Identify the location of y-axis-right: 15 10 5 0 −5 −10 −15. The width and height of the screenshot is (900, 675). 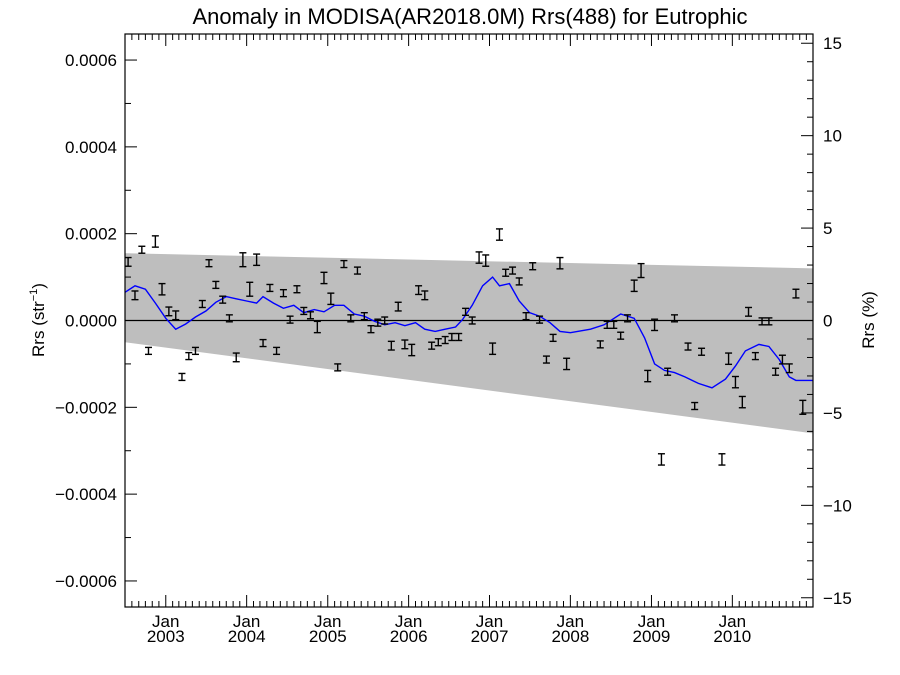
(826, 321).